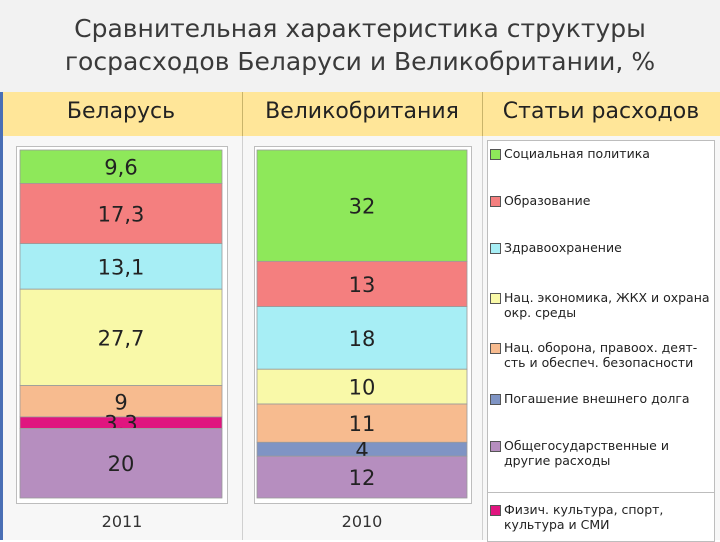  I want to click on legend-item: Здравоохранение, so click(600, 247).